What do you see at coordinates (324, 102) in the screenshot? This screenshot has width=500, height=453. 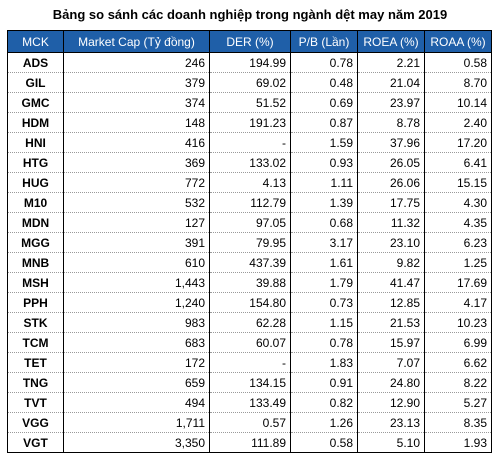 I see `cell-pb: 0.69` at bounding box center [324, 102].